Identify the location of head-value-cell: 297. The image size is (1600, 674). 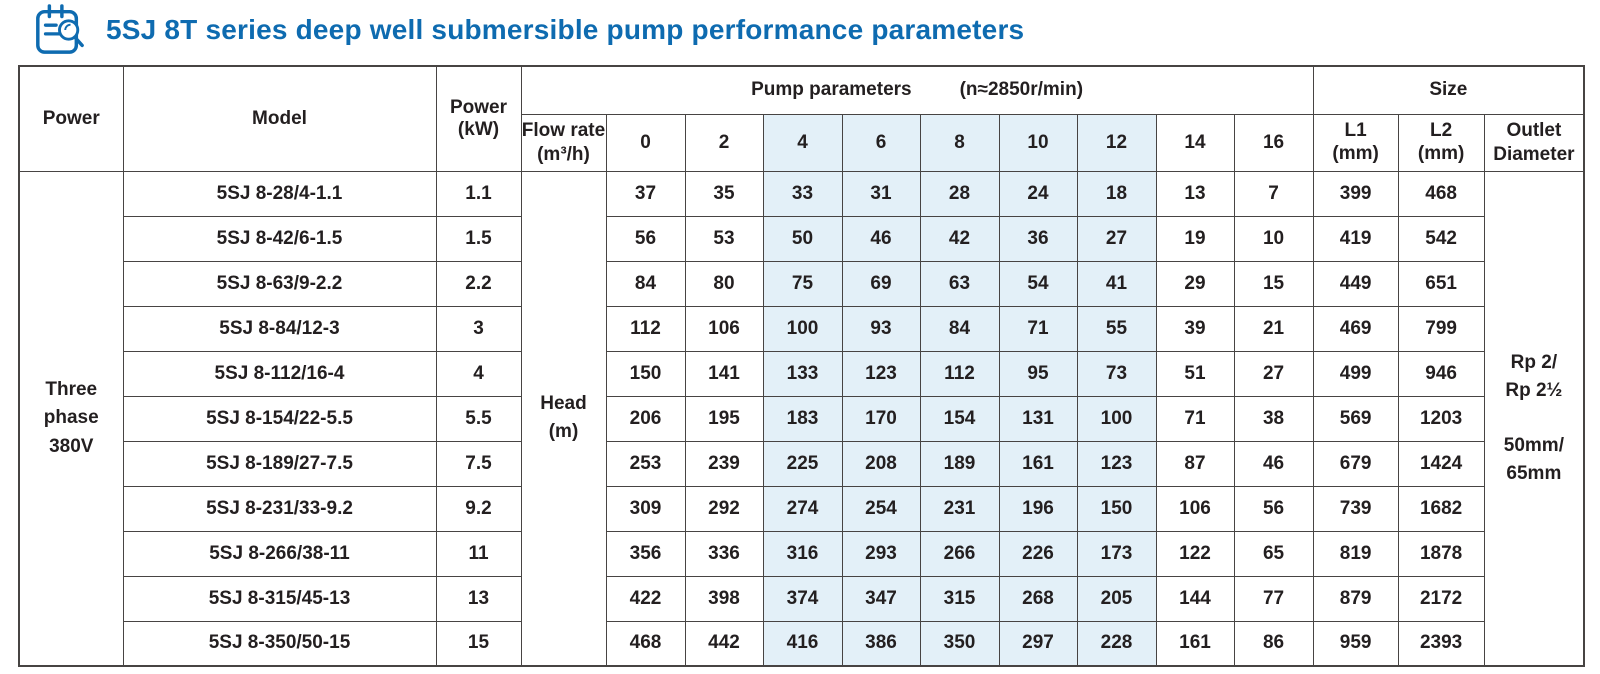
(1038, 643).